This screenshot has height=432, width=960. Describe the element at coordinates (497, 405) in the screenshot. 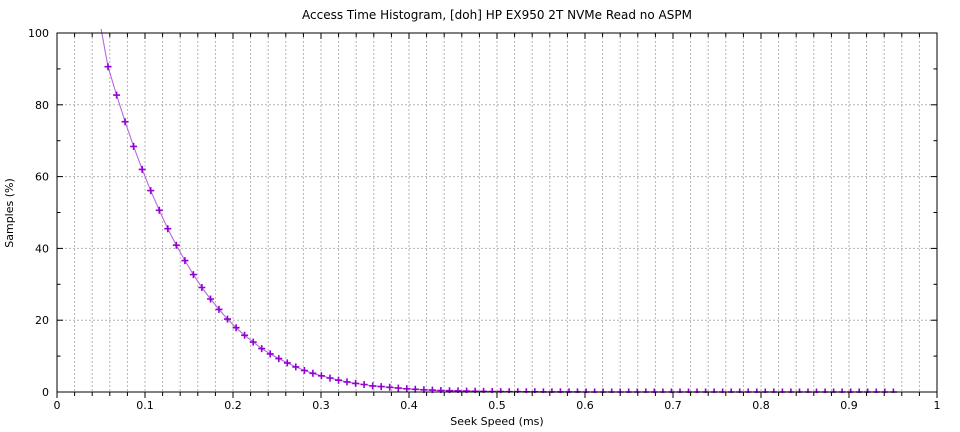

I see `x-tick-label: 0.5` at that location.